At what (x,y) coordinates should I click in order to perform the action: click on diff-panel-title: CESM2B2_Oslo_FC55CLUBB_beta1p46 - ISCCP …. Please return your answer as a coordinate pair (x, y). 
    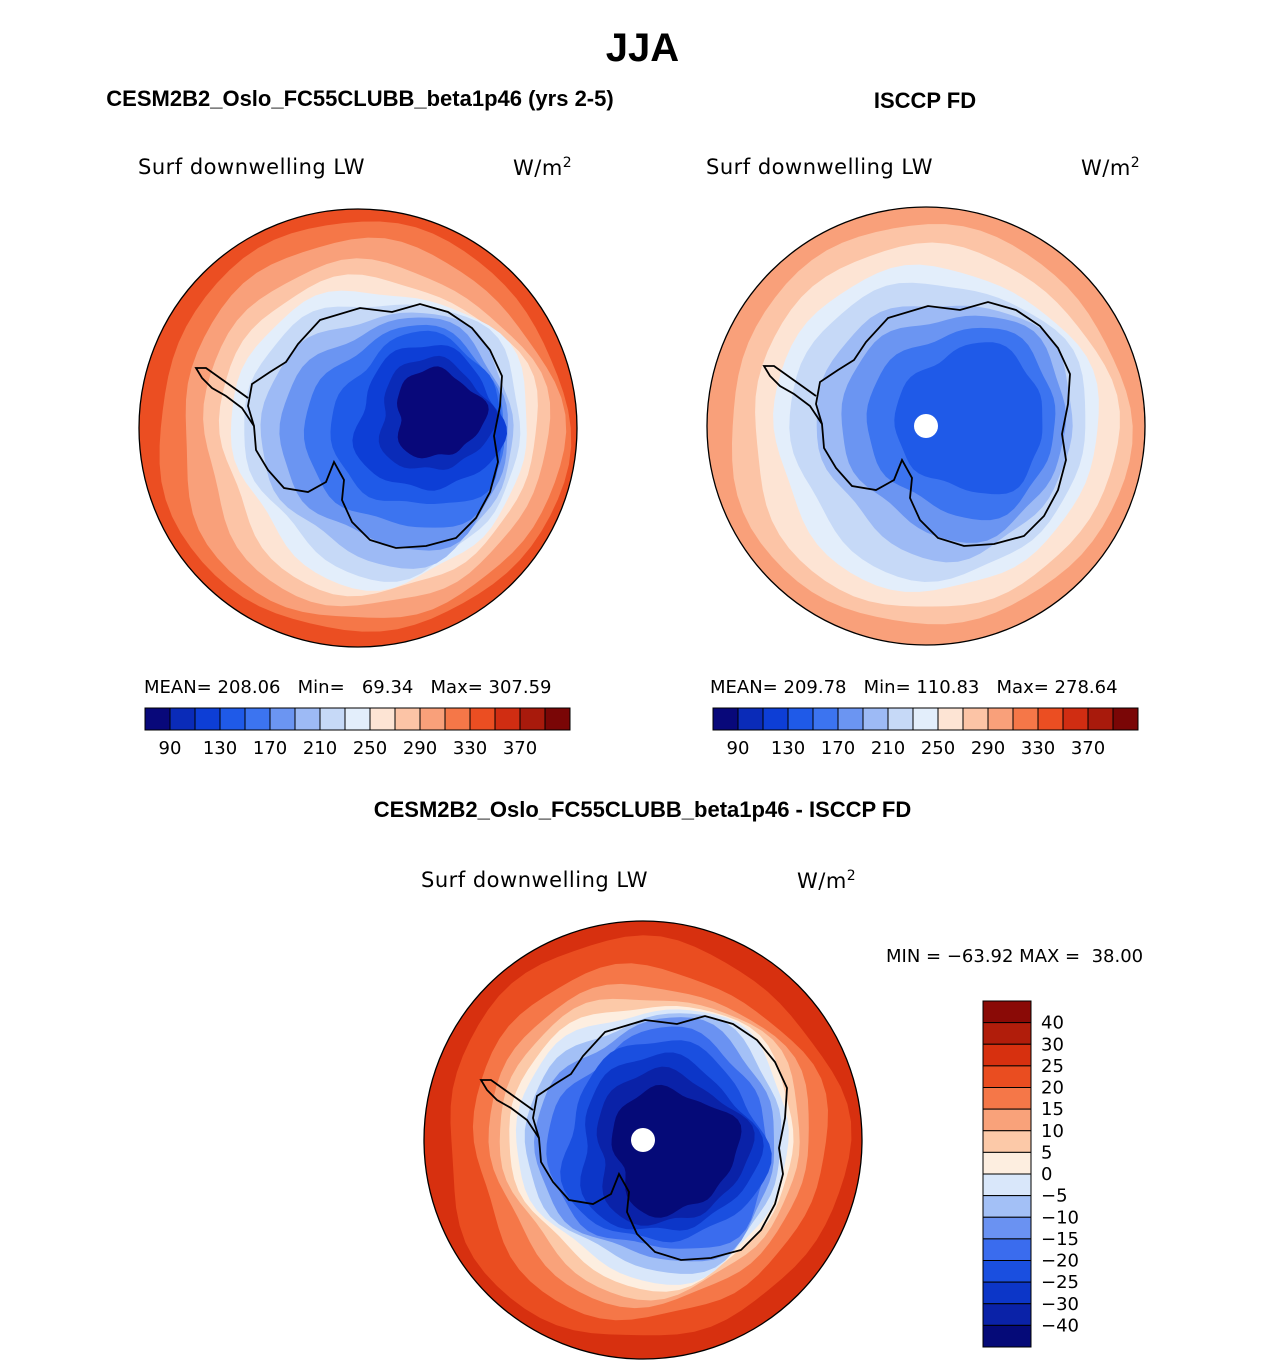
    Looking at the image, I should click on (642, 809).